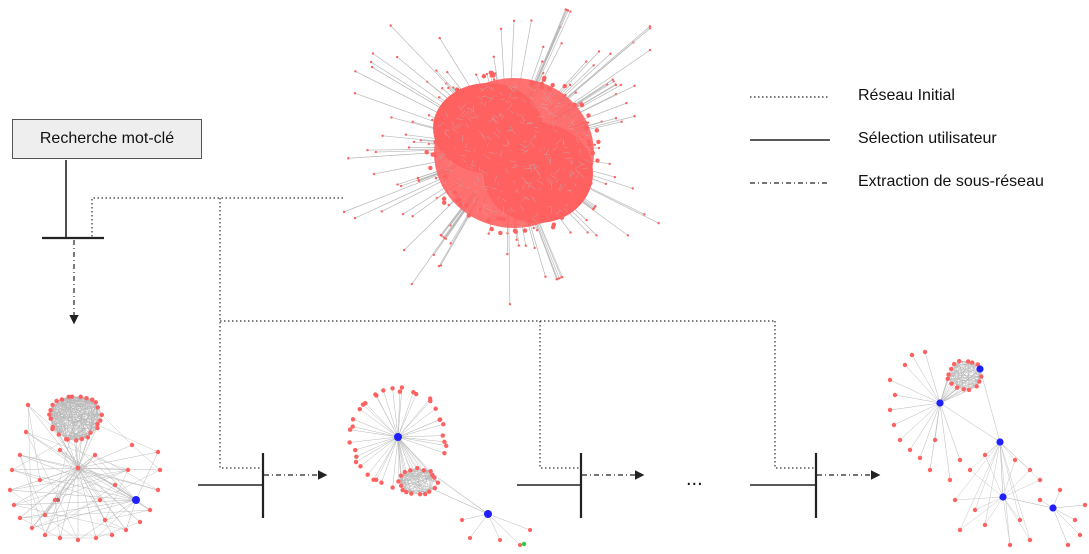 Image resolution: width=1089 pixels, height=554 pixels. I want to click on legend-label-subnetwork-extraction: Extraction de sous-réseau, so click(951, 181).